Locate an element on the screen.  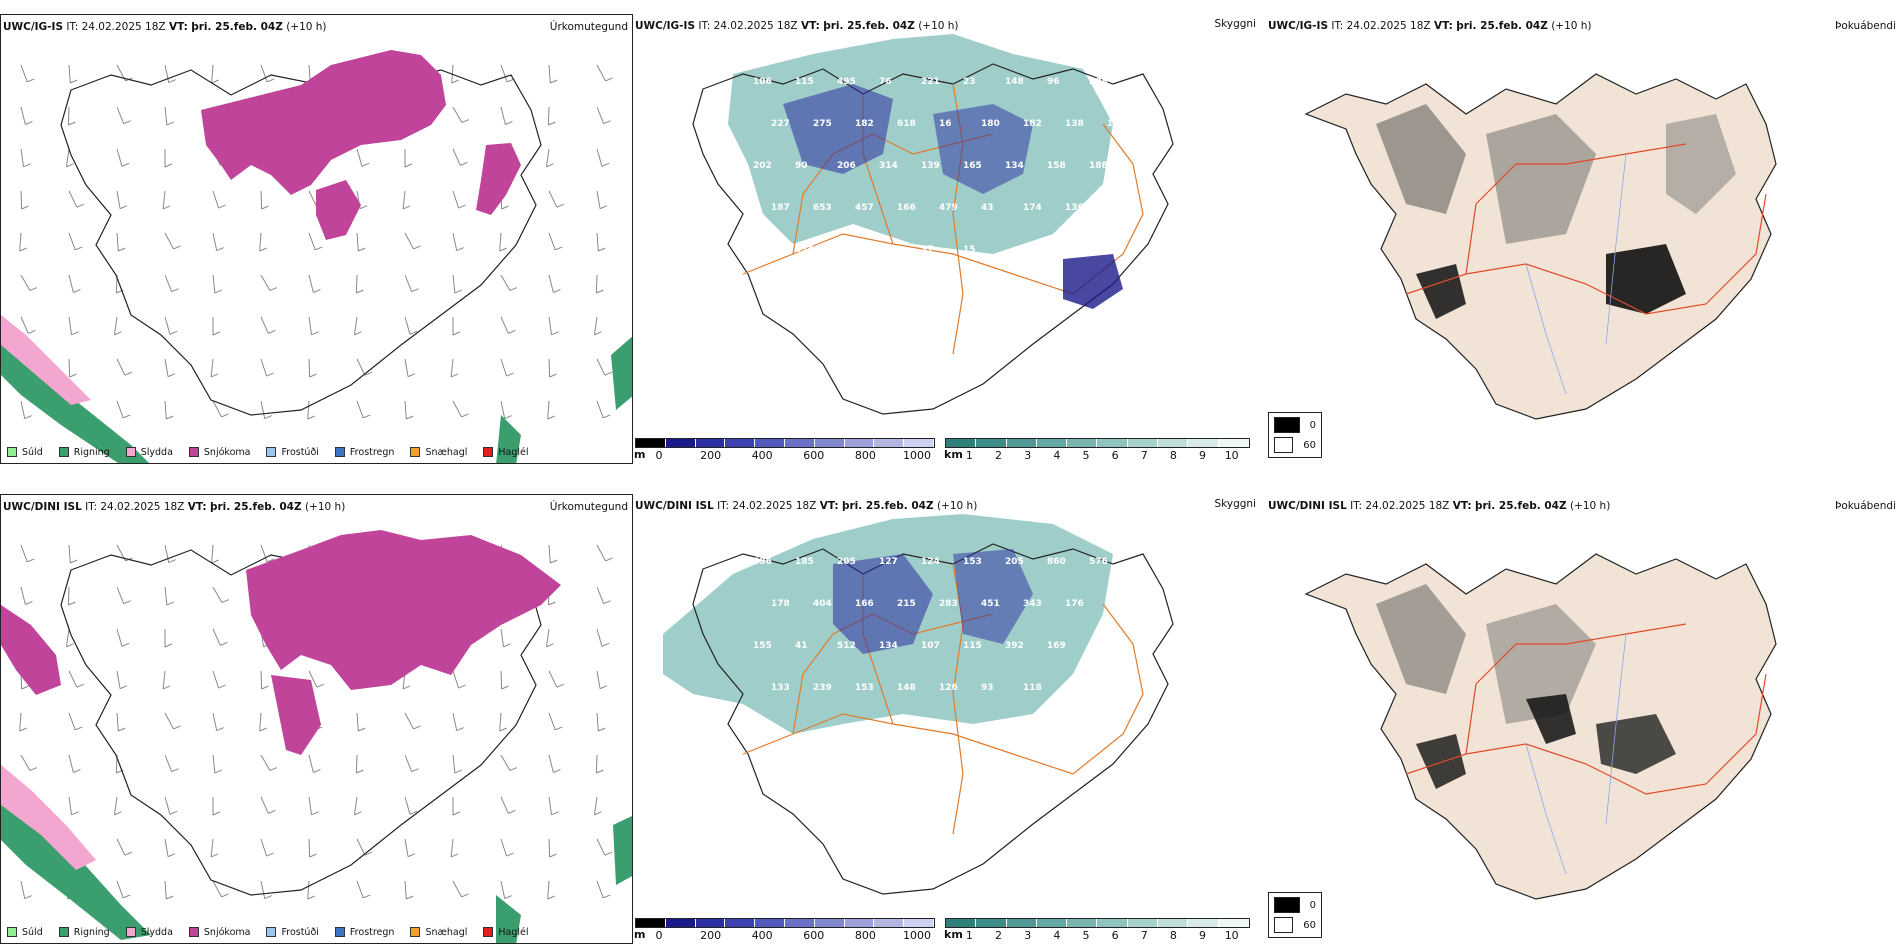
visibility-value: 314 is located at coordinates (888, 166).